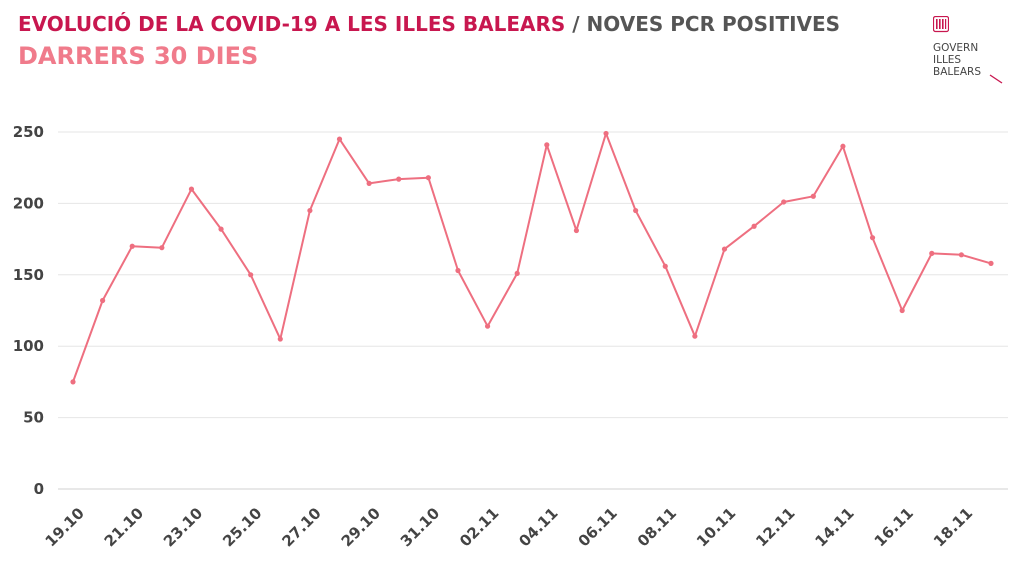 The width and height of the screenshot is (1024, 576). What do you see at coordinates (957, 72) in the screenshot?
I see `logo-line-3: BALEARS` at bounding box center [957, 72].